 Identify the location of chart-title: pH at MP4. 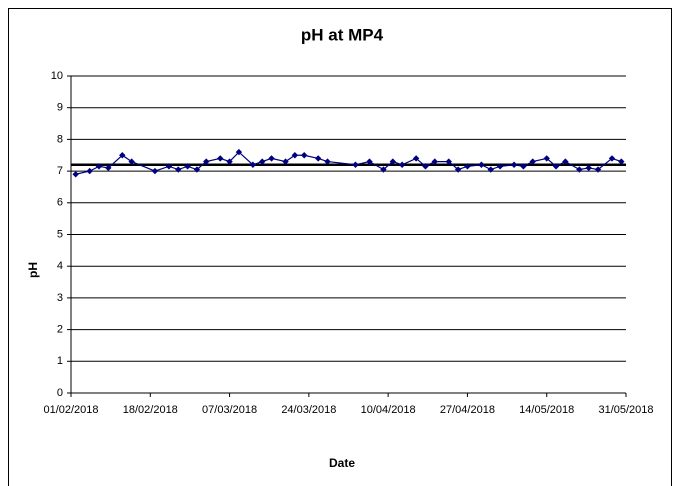
(342, 34).